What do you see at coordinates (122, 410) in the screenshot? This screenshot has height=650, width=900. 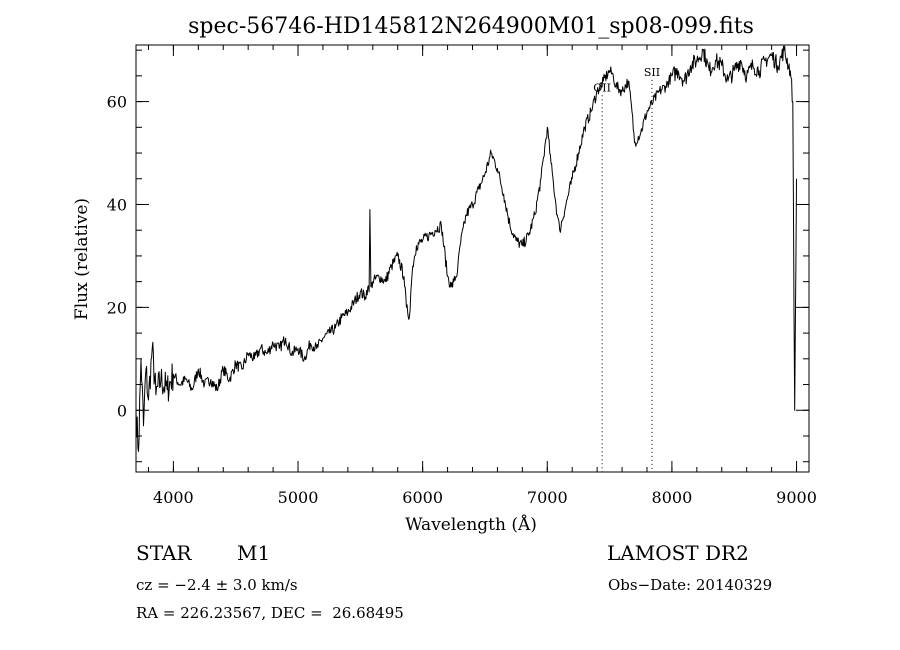 I see `y-tick-label: 0` at bounding box center [122, 410].